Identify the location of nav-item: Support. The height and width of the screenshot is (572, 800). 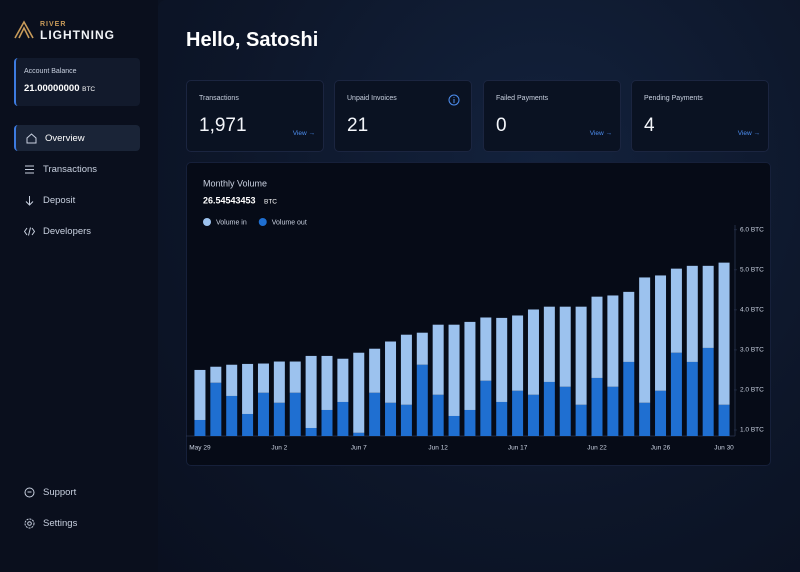
(77, 492).